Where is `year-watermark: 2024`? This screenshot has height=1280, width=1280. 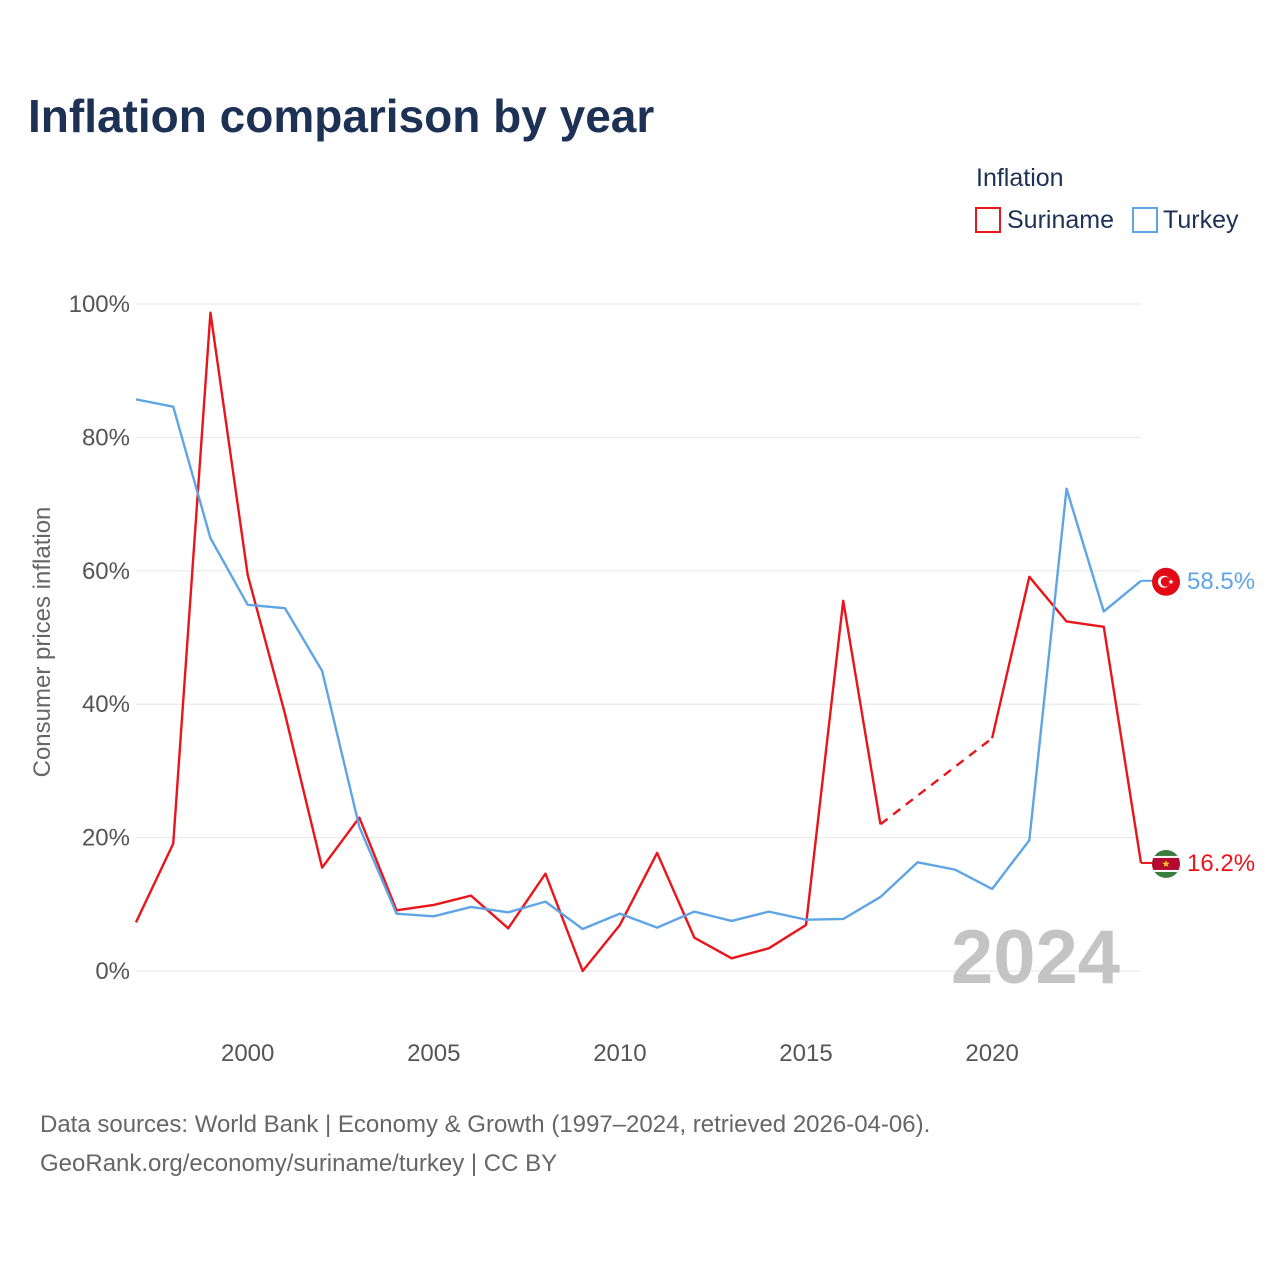 year-watermark: 2024 is located at coordinates (1035, 957).